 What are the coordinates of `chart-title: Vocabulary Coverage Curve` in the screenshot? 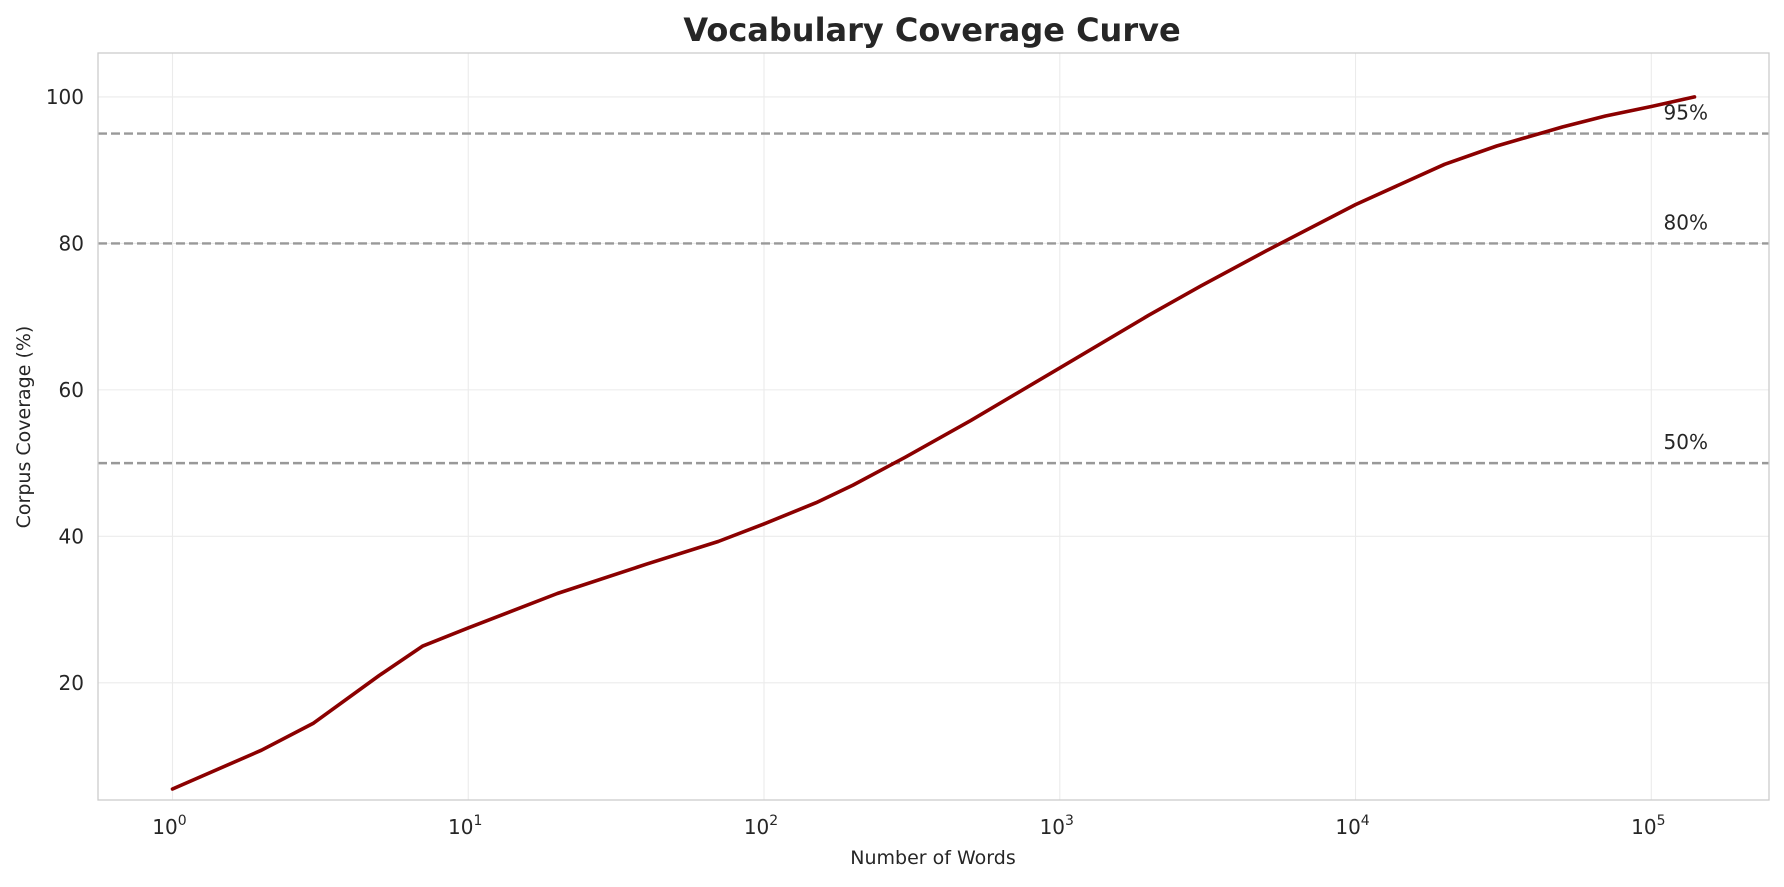 It's located at (931, 30).